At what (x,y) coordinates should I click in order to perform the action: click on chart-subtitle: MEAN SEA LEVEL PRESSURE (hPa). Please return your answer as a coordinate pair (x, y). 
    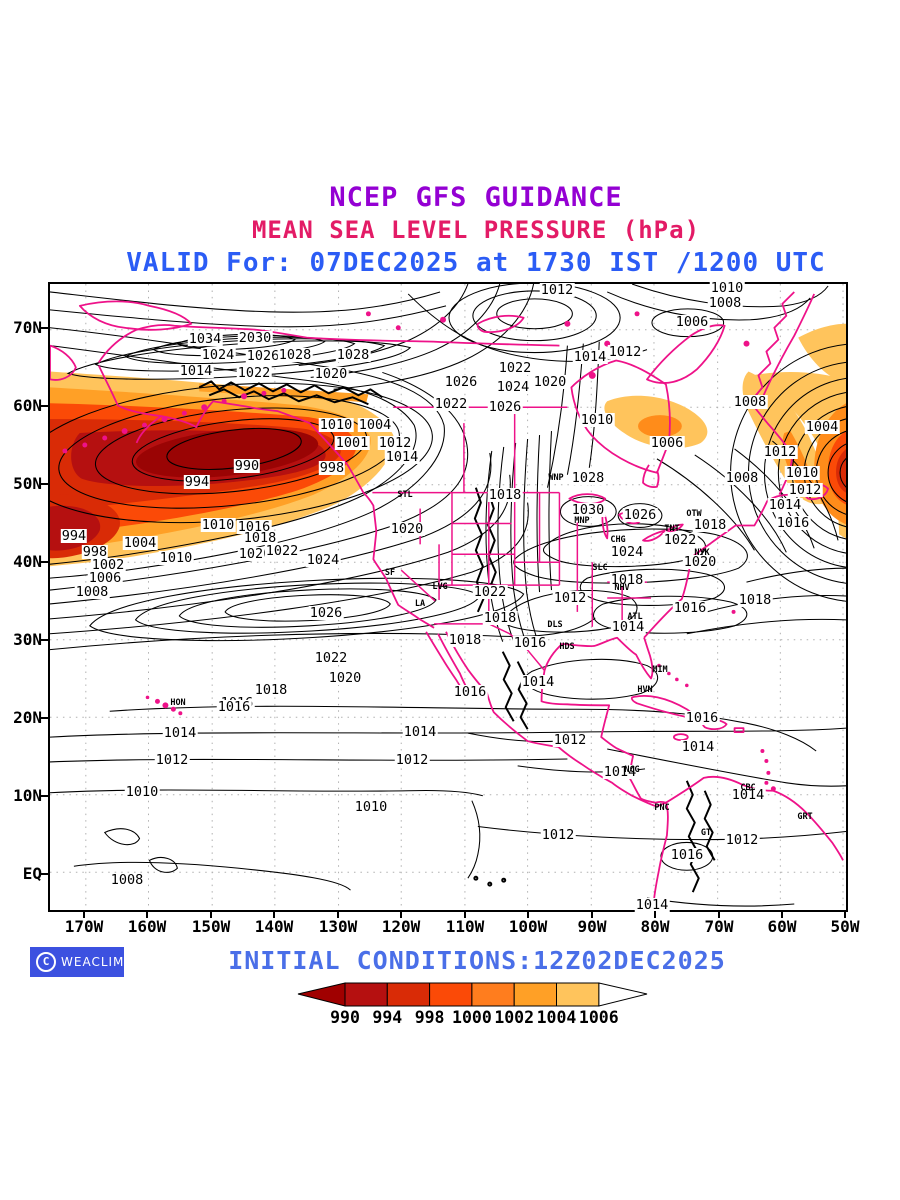
    Looking at the image, I should click on (476, 230).